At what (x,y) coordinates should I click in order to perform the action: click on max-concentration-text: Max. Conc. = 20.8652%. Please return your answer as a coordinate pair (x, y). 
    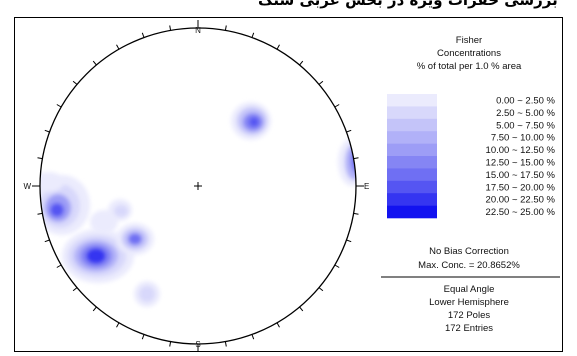
    Looking at the image, I should click on (469, 265).